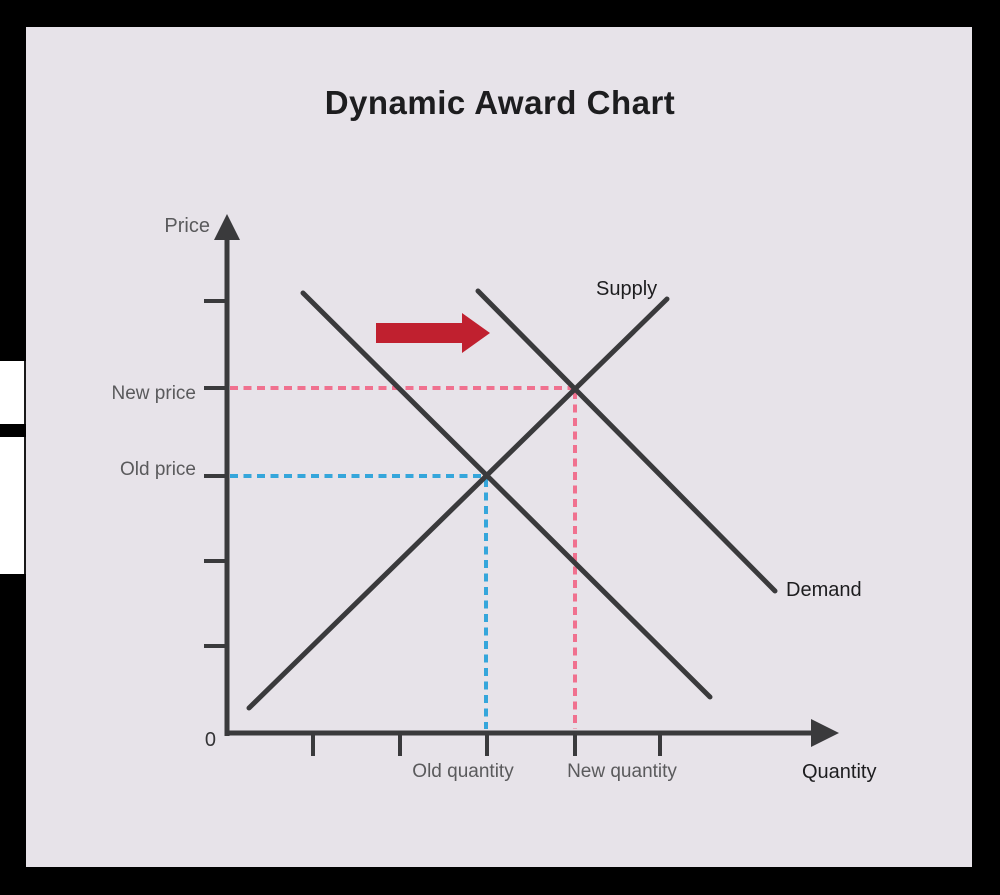 The height and width of the screenshot is (895, 1000). Describe the element at coordinates (824, 590) in the screenshot. I see `demand-curve-label: Demand` at that location.